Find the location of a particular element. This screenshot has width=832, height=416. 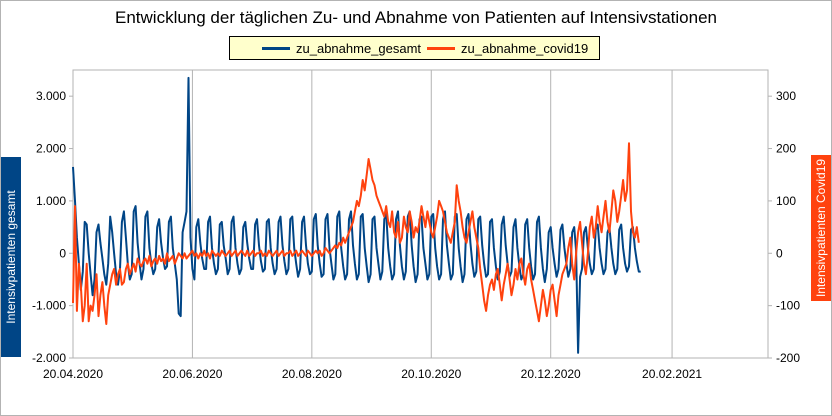

y-right-tick-label: 100 is located at coordinates (786, 201).